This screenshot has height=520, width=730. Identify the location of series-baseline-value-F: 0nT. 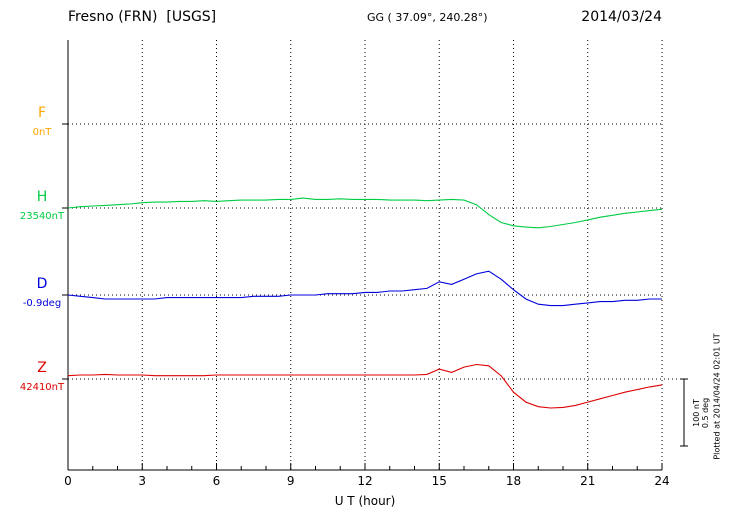
(42, 132).